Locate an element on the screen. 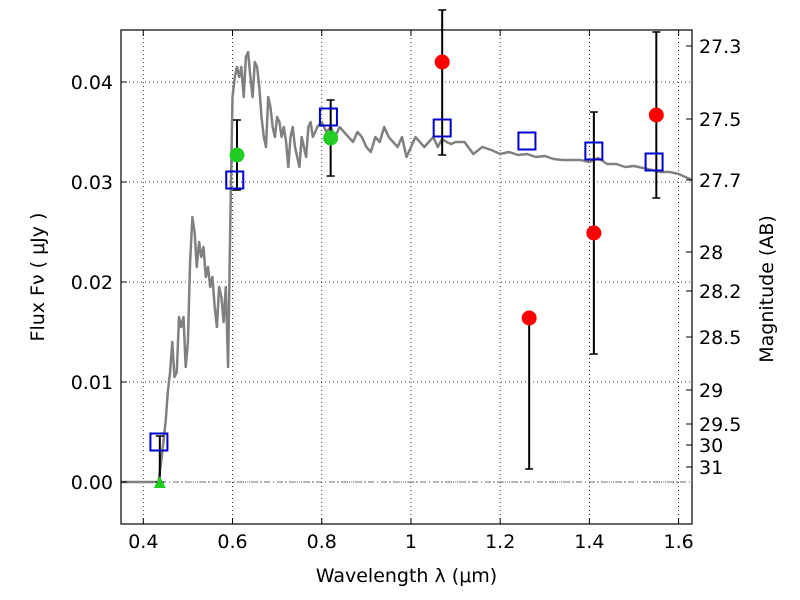 This screenshot has height=600, width=800. mag-tick-label: 28 is located at coordinates (711, 253).